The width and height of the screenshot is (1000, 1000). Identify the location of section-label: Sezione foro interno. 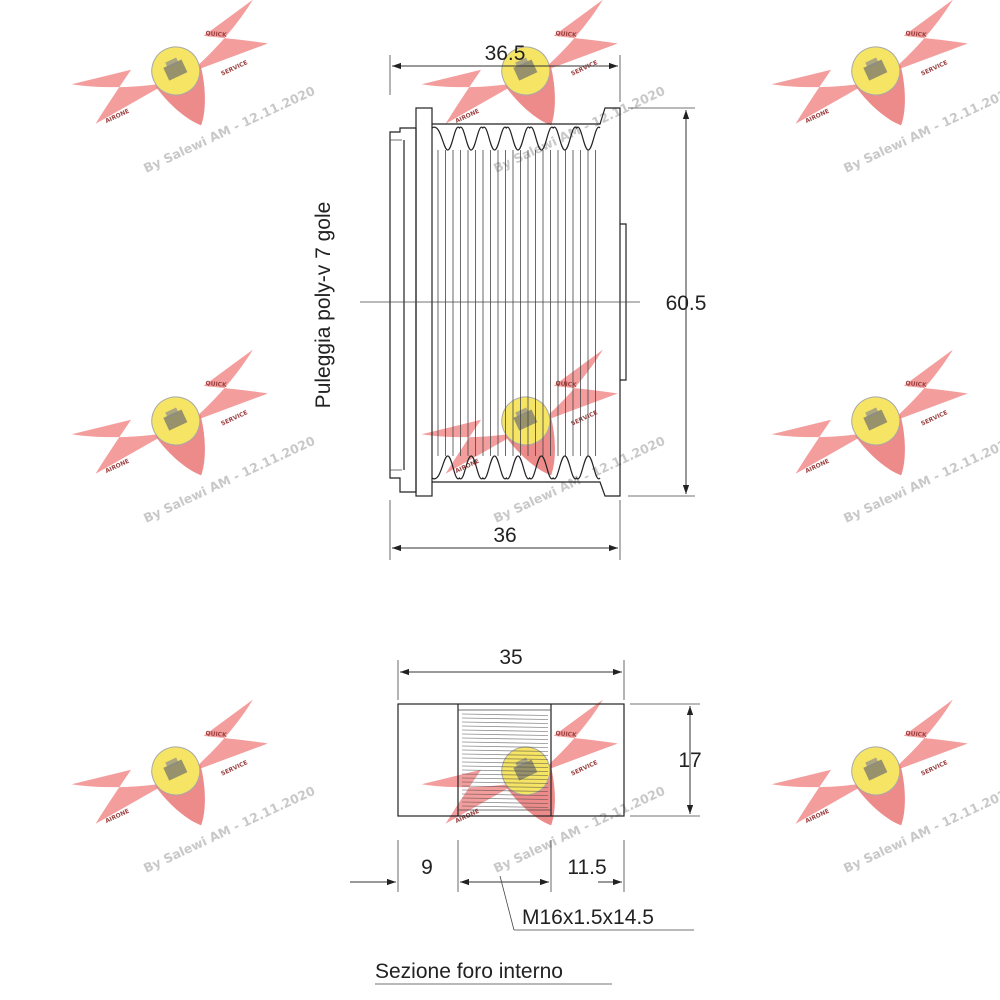
(469, 971).